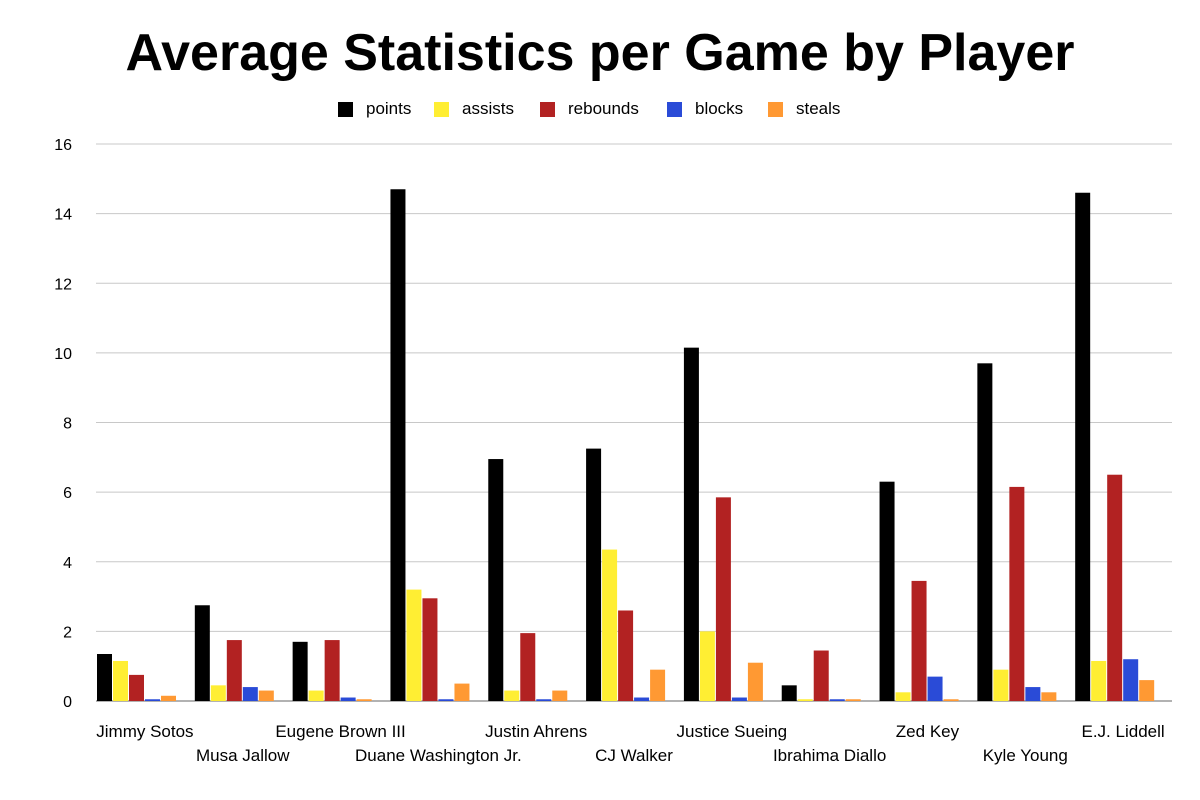  Describe the element at coordinates (63, 145) in the screenshot. I see `y-tick-label: 16` at that location.